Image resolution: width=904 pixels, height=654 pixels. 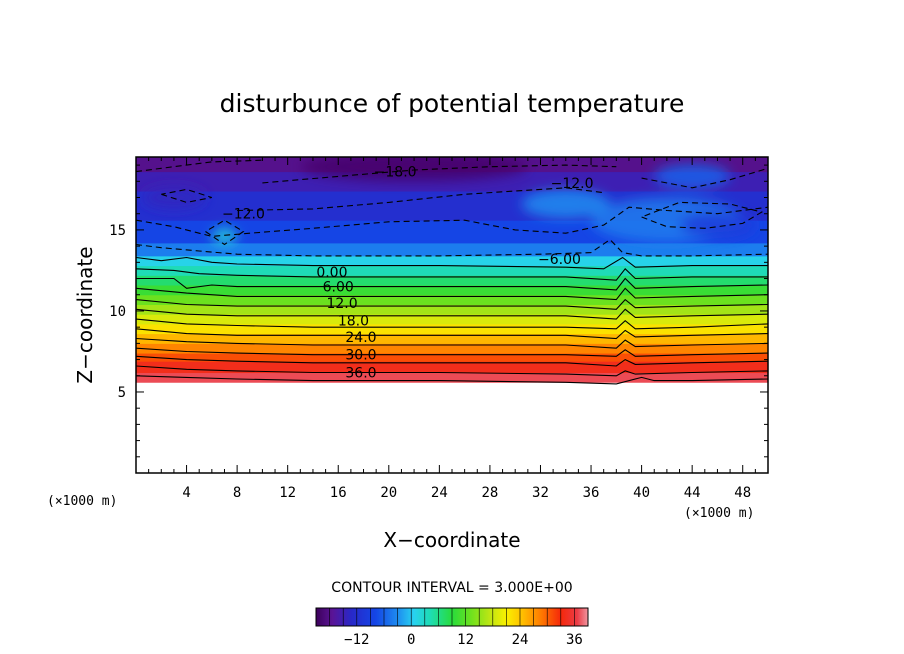 I want to click on contour-label: −18.0, so click(x=395, y=173).